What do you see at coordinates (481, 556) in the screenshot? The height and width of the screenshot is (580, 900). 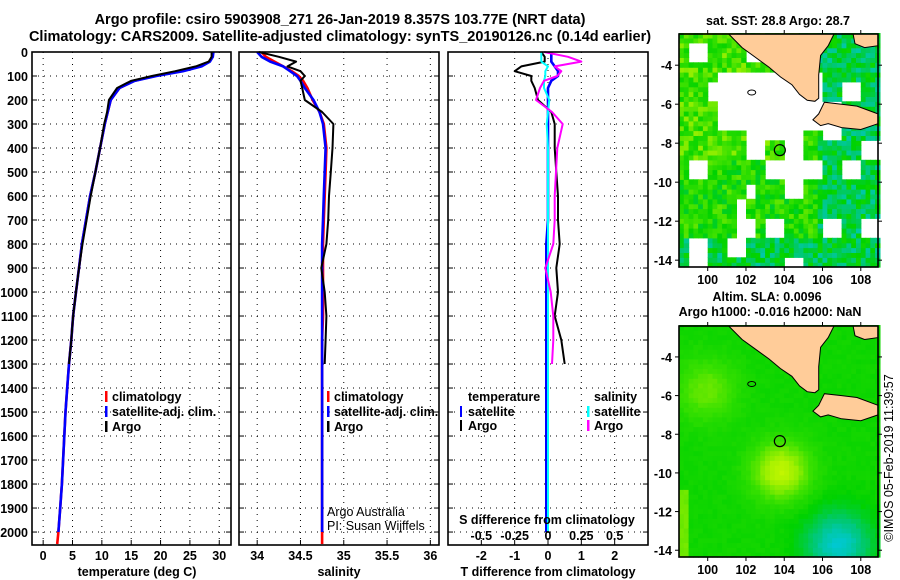 I see `x-tick-label: -2` at bounding box center [481, 556].